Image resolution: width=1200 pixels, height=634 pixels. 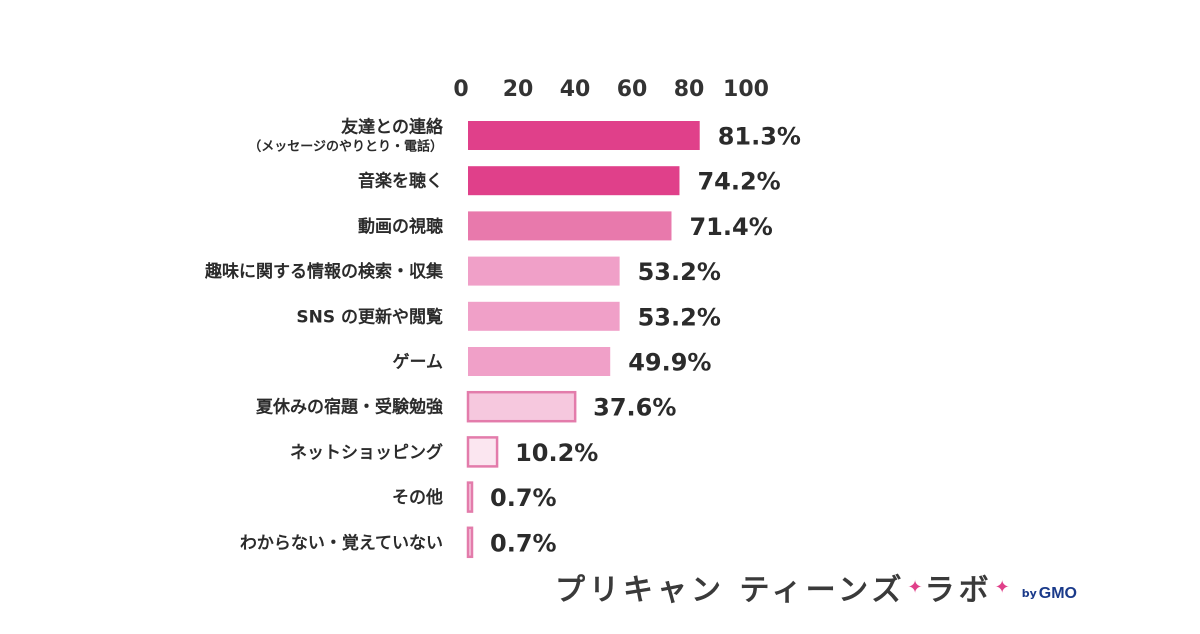 What do you see at coordinates (556, 453) in the screenshot?
I see `data-label: 10.2%` at bounding box center [556, 453].